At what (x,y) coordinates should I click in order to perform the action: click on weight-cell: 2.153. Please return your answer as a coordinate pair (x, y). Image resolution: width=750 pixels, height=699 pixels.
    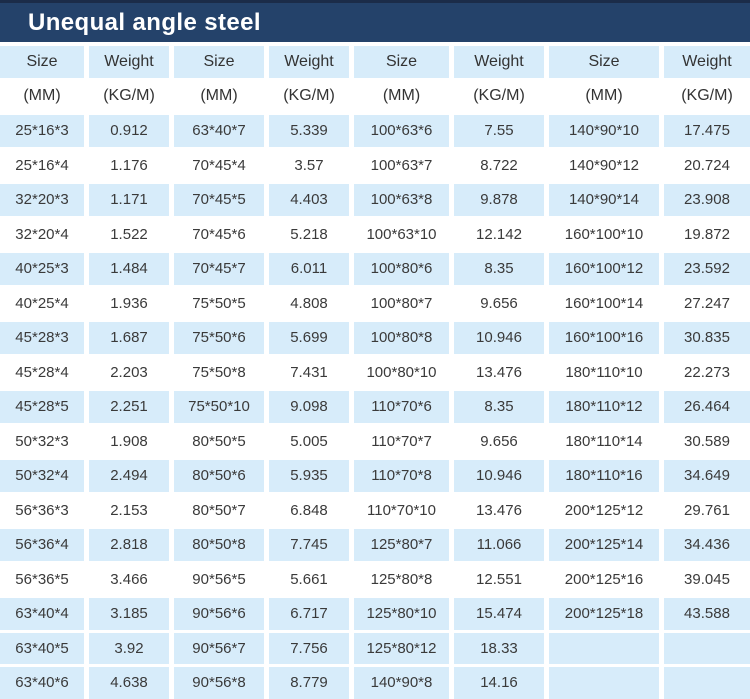
    Looking at the image, I should click on (129, 510).